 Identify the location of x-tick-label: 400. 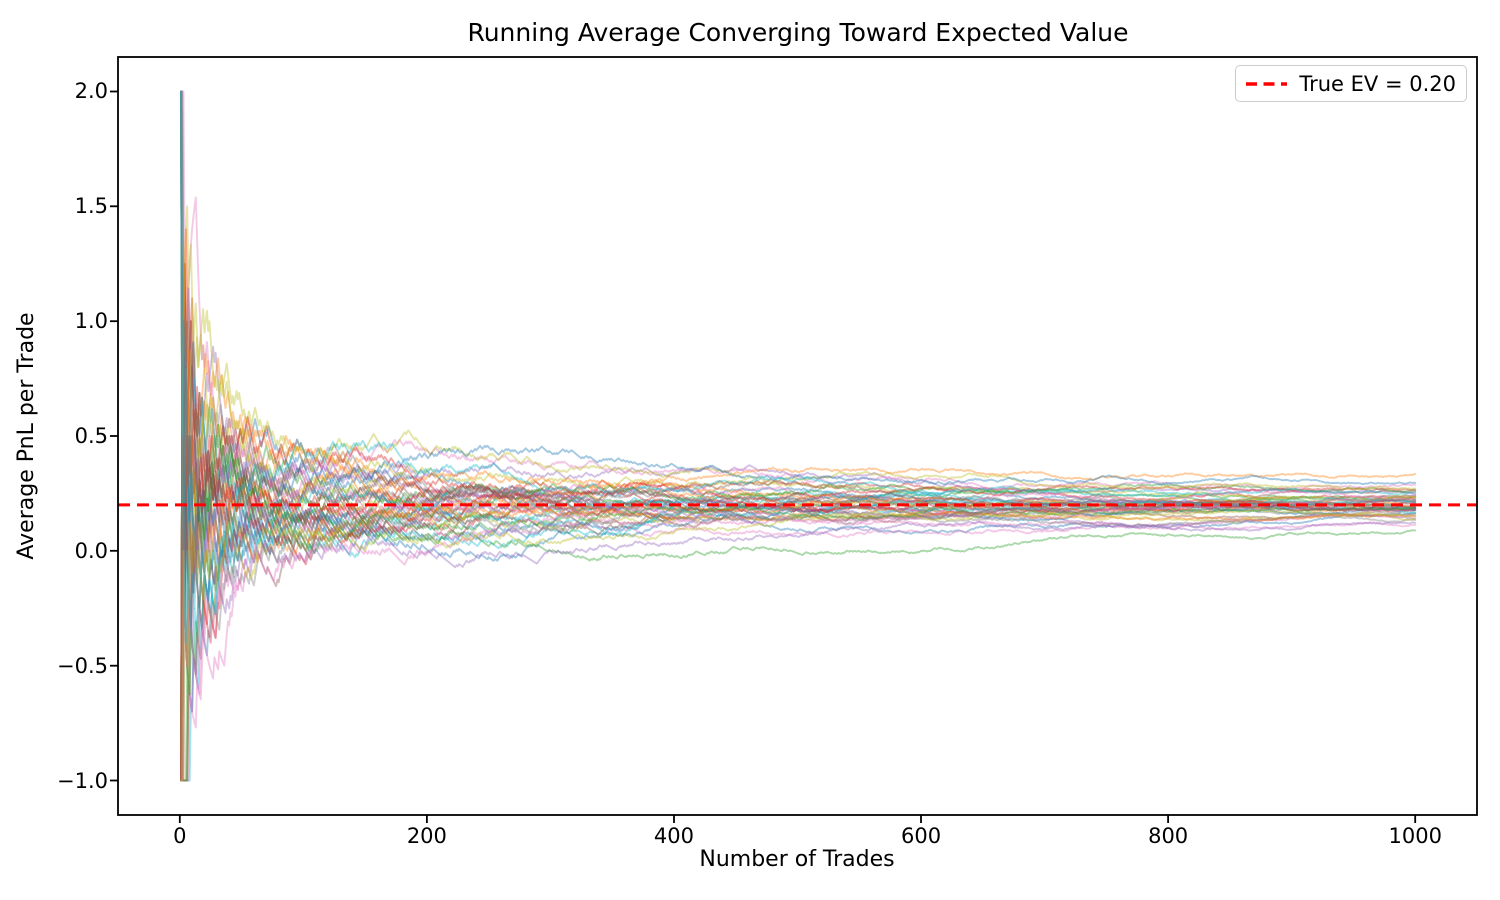
(673, 836).